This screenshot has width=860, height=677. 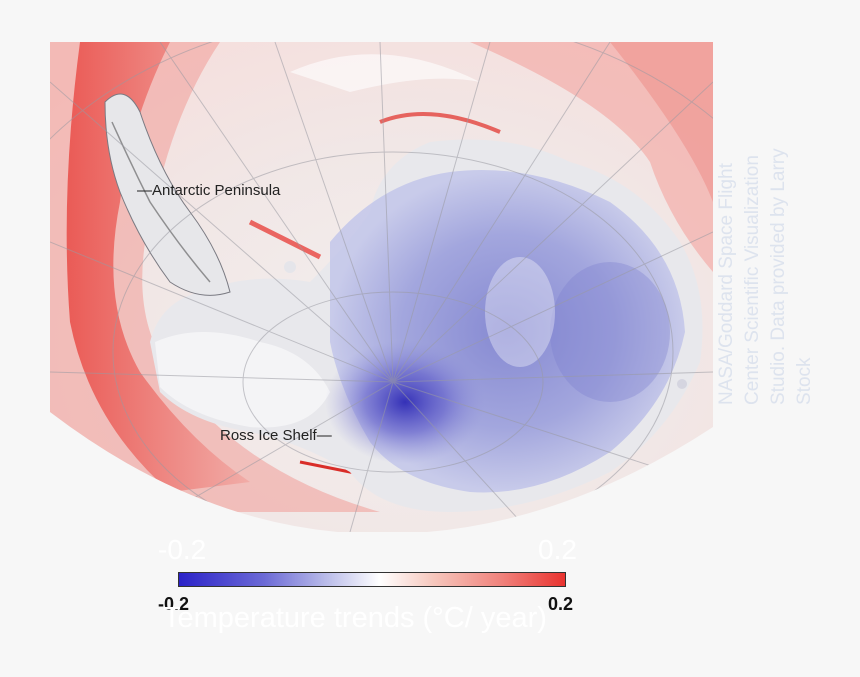 I want to click on legend-title: Temperature trends (°C/ year), so click(x=355, y=618).